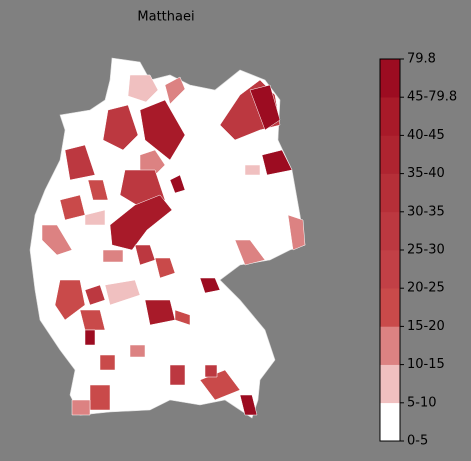 The height and width of the screenshot is (461, 471). I want to click on colorbar-label: 40-45, so click(426, 135).